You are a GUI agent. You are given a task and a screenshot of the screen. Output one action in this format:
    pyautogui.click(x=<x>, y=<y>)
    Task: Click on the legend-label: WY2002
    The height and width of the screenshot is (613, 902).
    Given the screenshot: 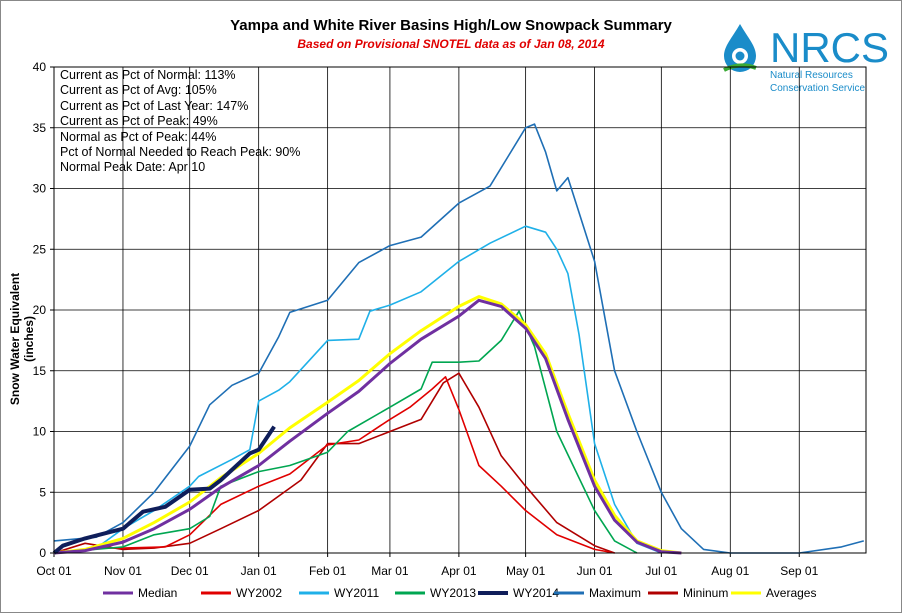 What is the action you would take?
    pyautogui.click(x=259, y=593)
    